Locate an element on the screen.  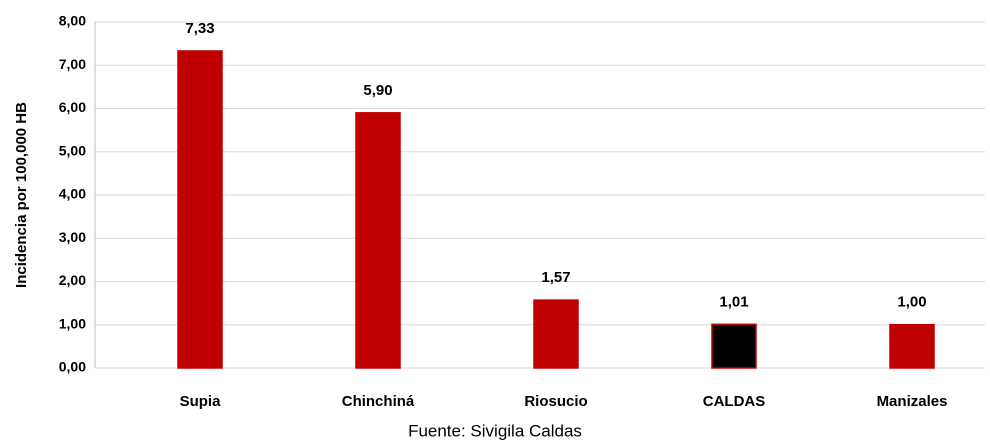
value-label: 1,01 is located at coordinates (733, 301).